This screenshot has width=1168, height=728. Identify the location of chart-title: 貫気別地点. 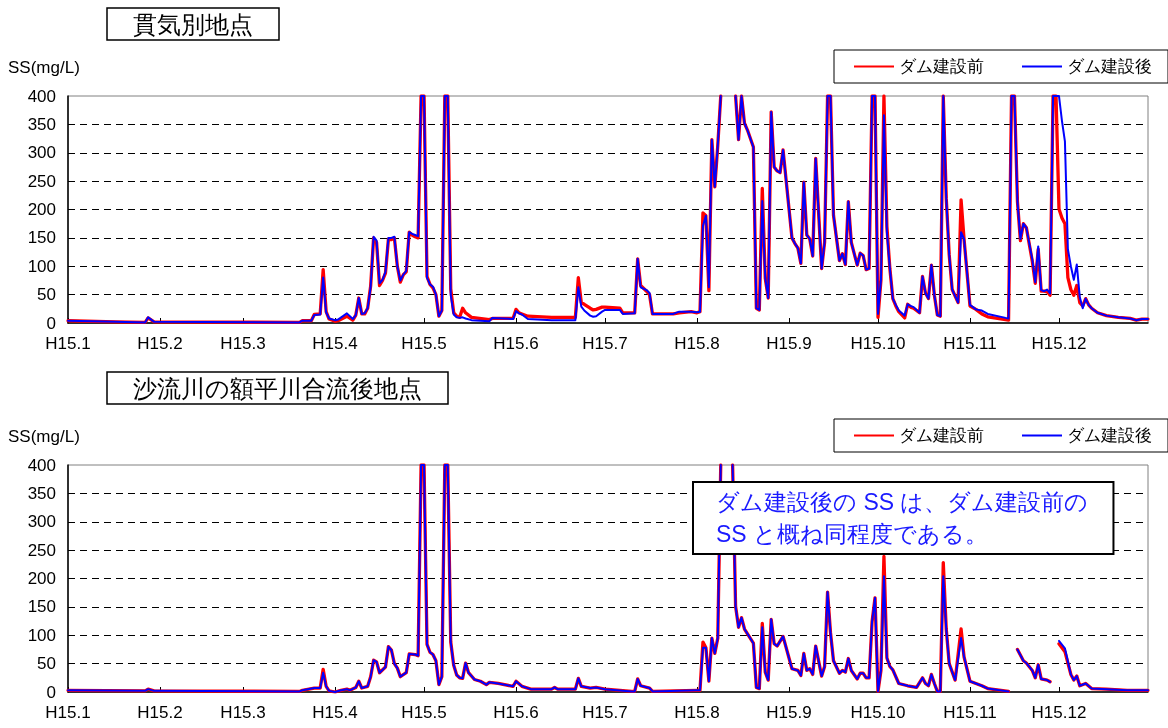
(193, 24).